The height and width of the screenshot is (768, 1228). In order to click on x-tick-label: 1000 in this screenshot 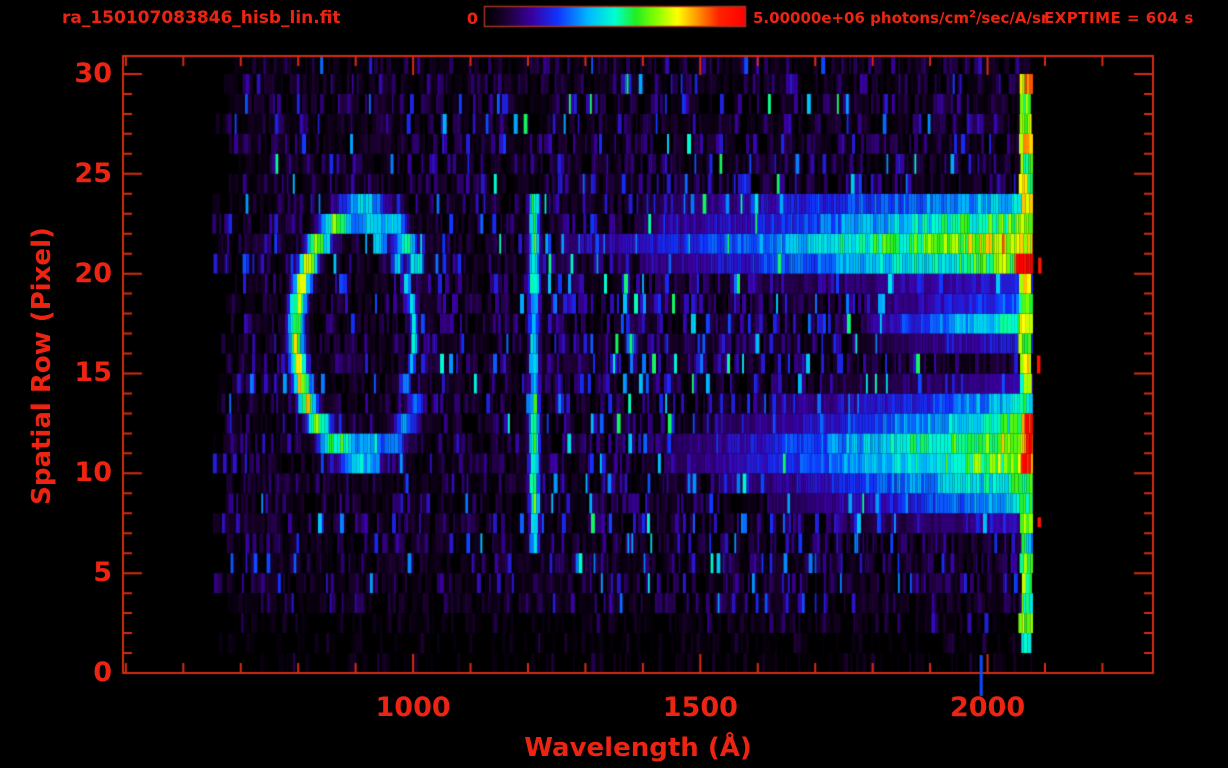, I will do `click(413, 707)`.